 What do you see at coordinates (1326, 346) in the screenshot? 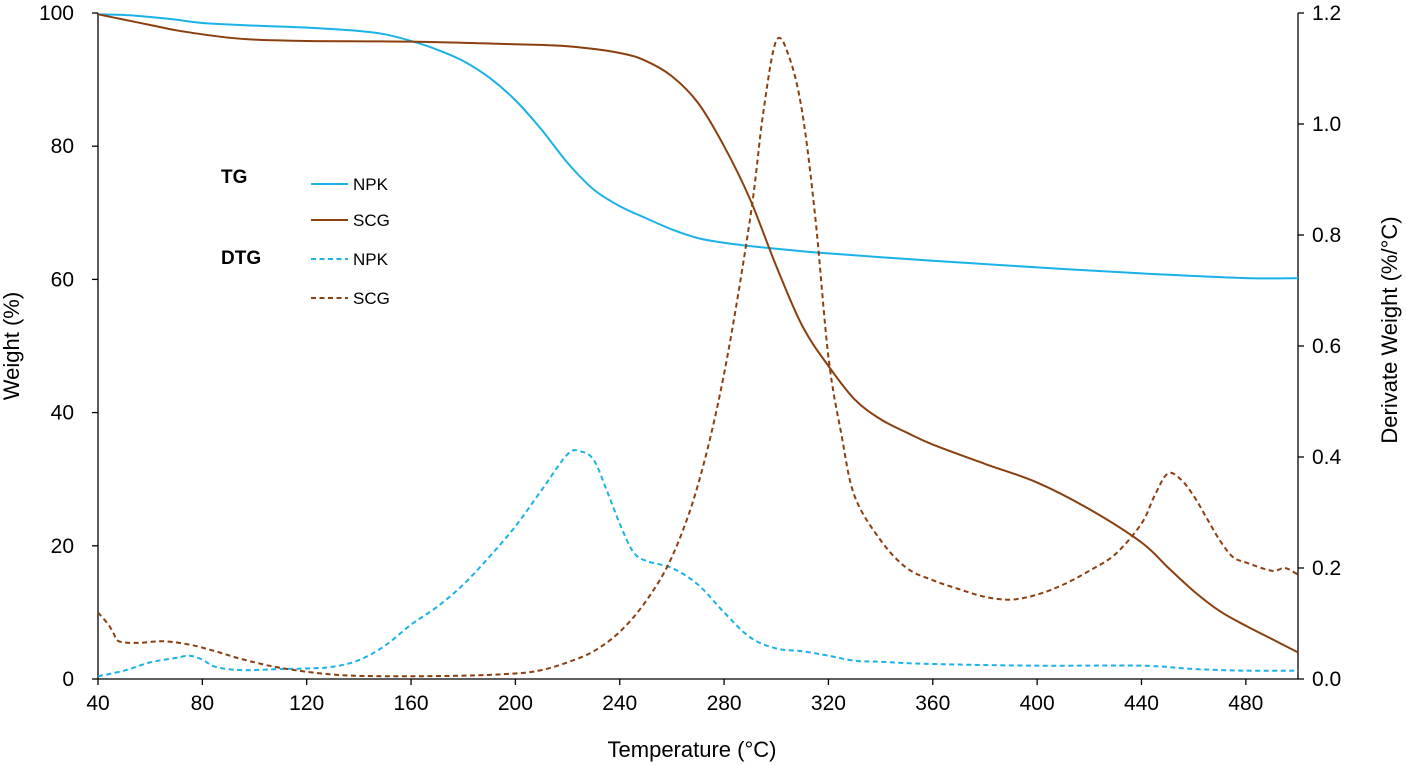
I see `y2-tick-label: 0.6` at bounding box center [1326, 346].